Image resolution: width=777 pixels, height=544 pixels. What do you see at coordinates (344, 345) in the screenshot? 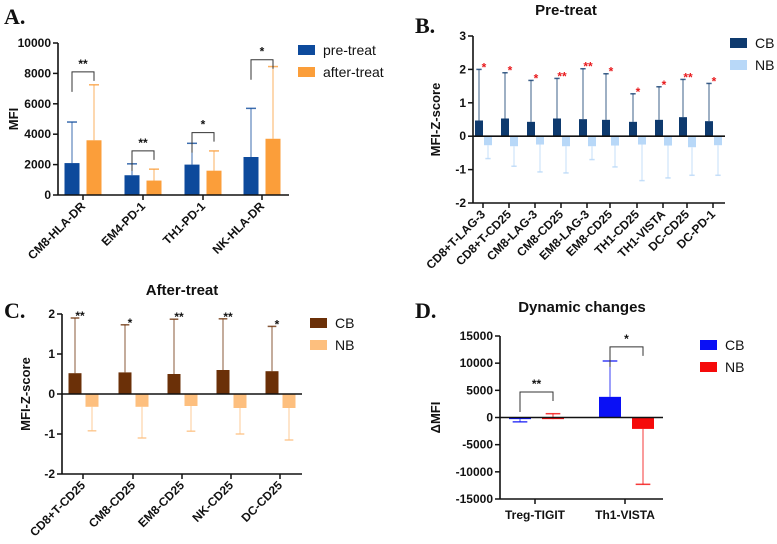
I see `legend-label: NB` at bounding box center [344, 345].